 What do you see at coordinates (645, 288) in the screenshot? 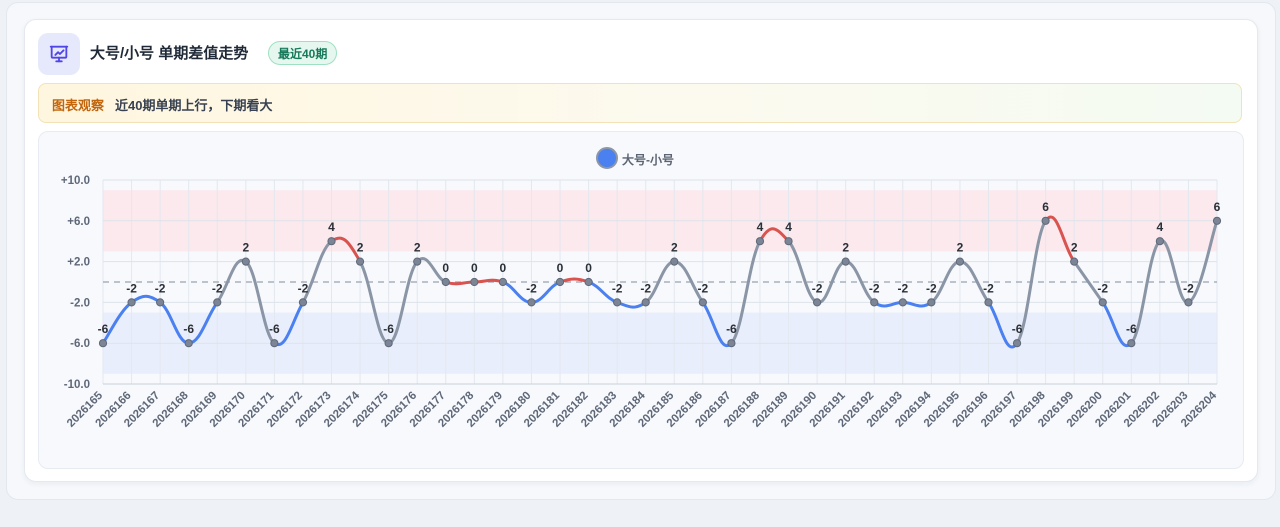
I see `data-label-19: -2` at bounding box center [645, 288].